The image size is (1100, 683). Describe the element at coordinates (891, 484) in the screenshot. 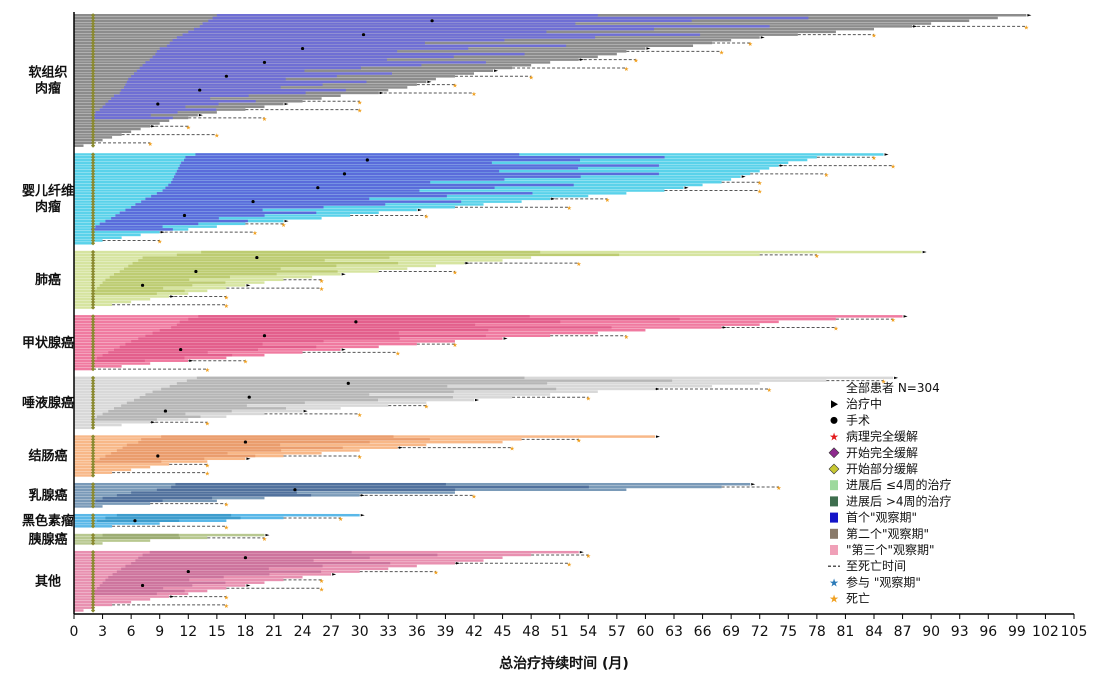

I see `legend-item: 进展后 ≤4周的治疗` at that location.